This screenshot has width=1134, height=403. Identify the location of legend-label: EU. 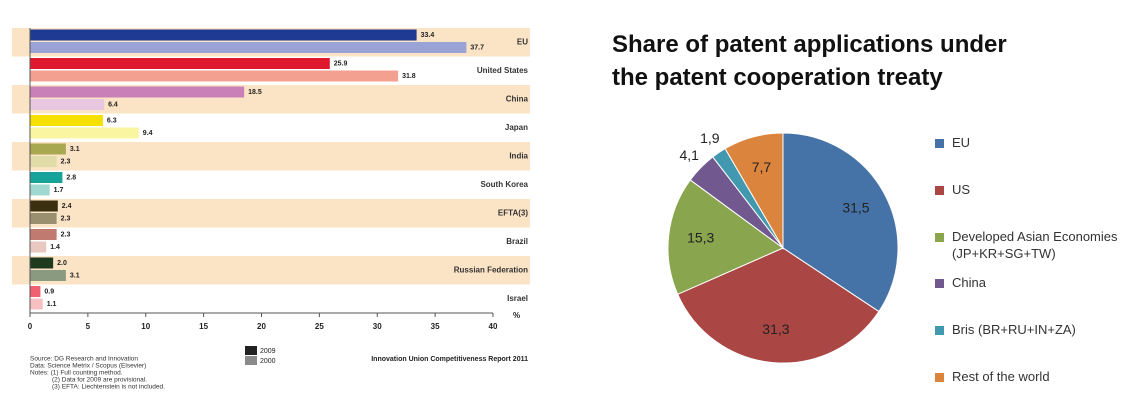
(961, 142).